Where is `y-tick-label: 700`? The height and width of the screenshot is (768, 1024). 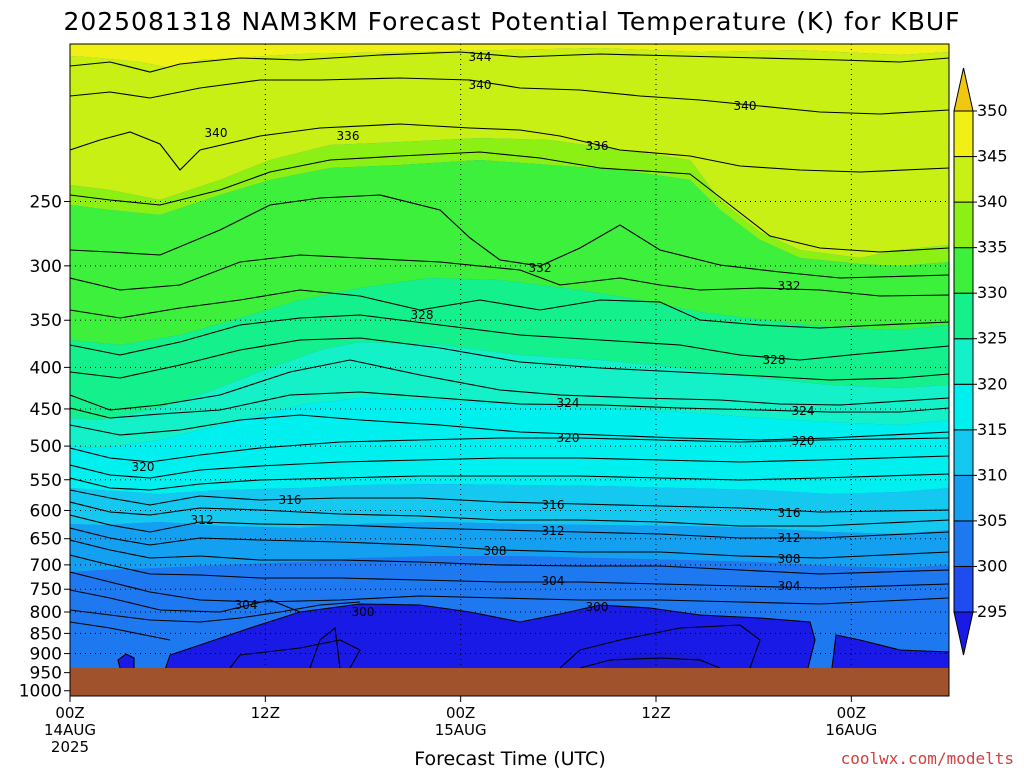
y-tick-label: 700 is located at coordinates (46, 566).